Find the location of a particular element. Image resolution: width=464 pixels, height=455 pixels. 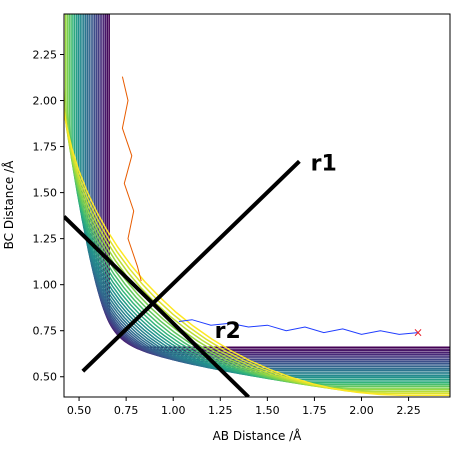

annotation-label-r2: r2 is located at coordinates (228, 331).